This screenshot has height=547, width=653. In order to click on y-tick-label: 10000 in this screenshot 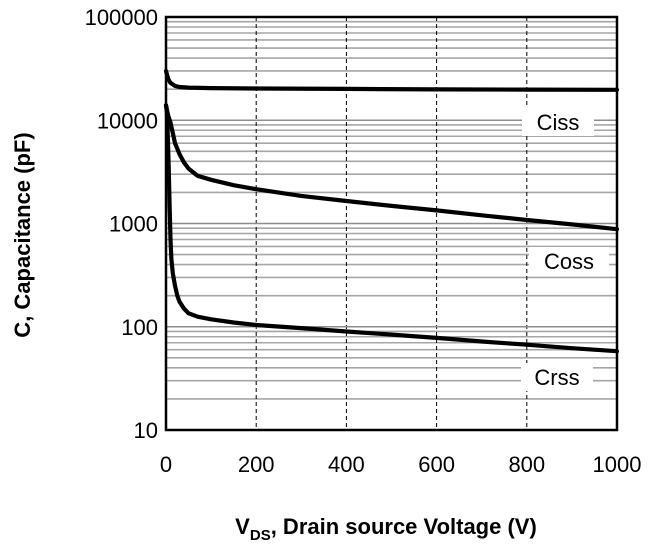, I will do `click(127, 120)`.